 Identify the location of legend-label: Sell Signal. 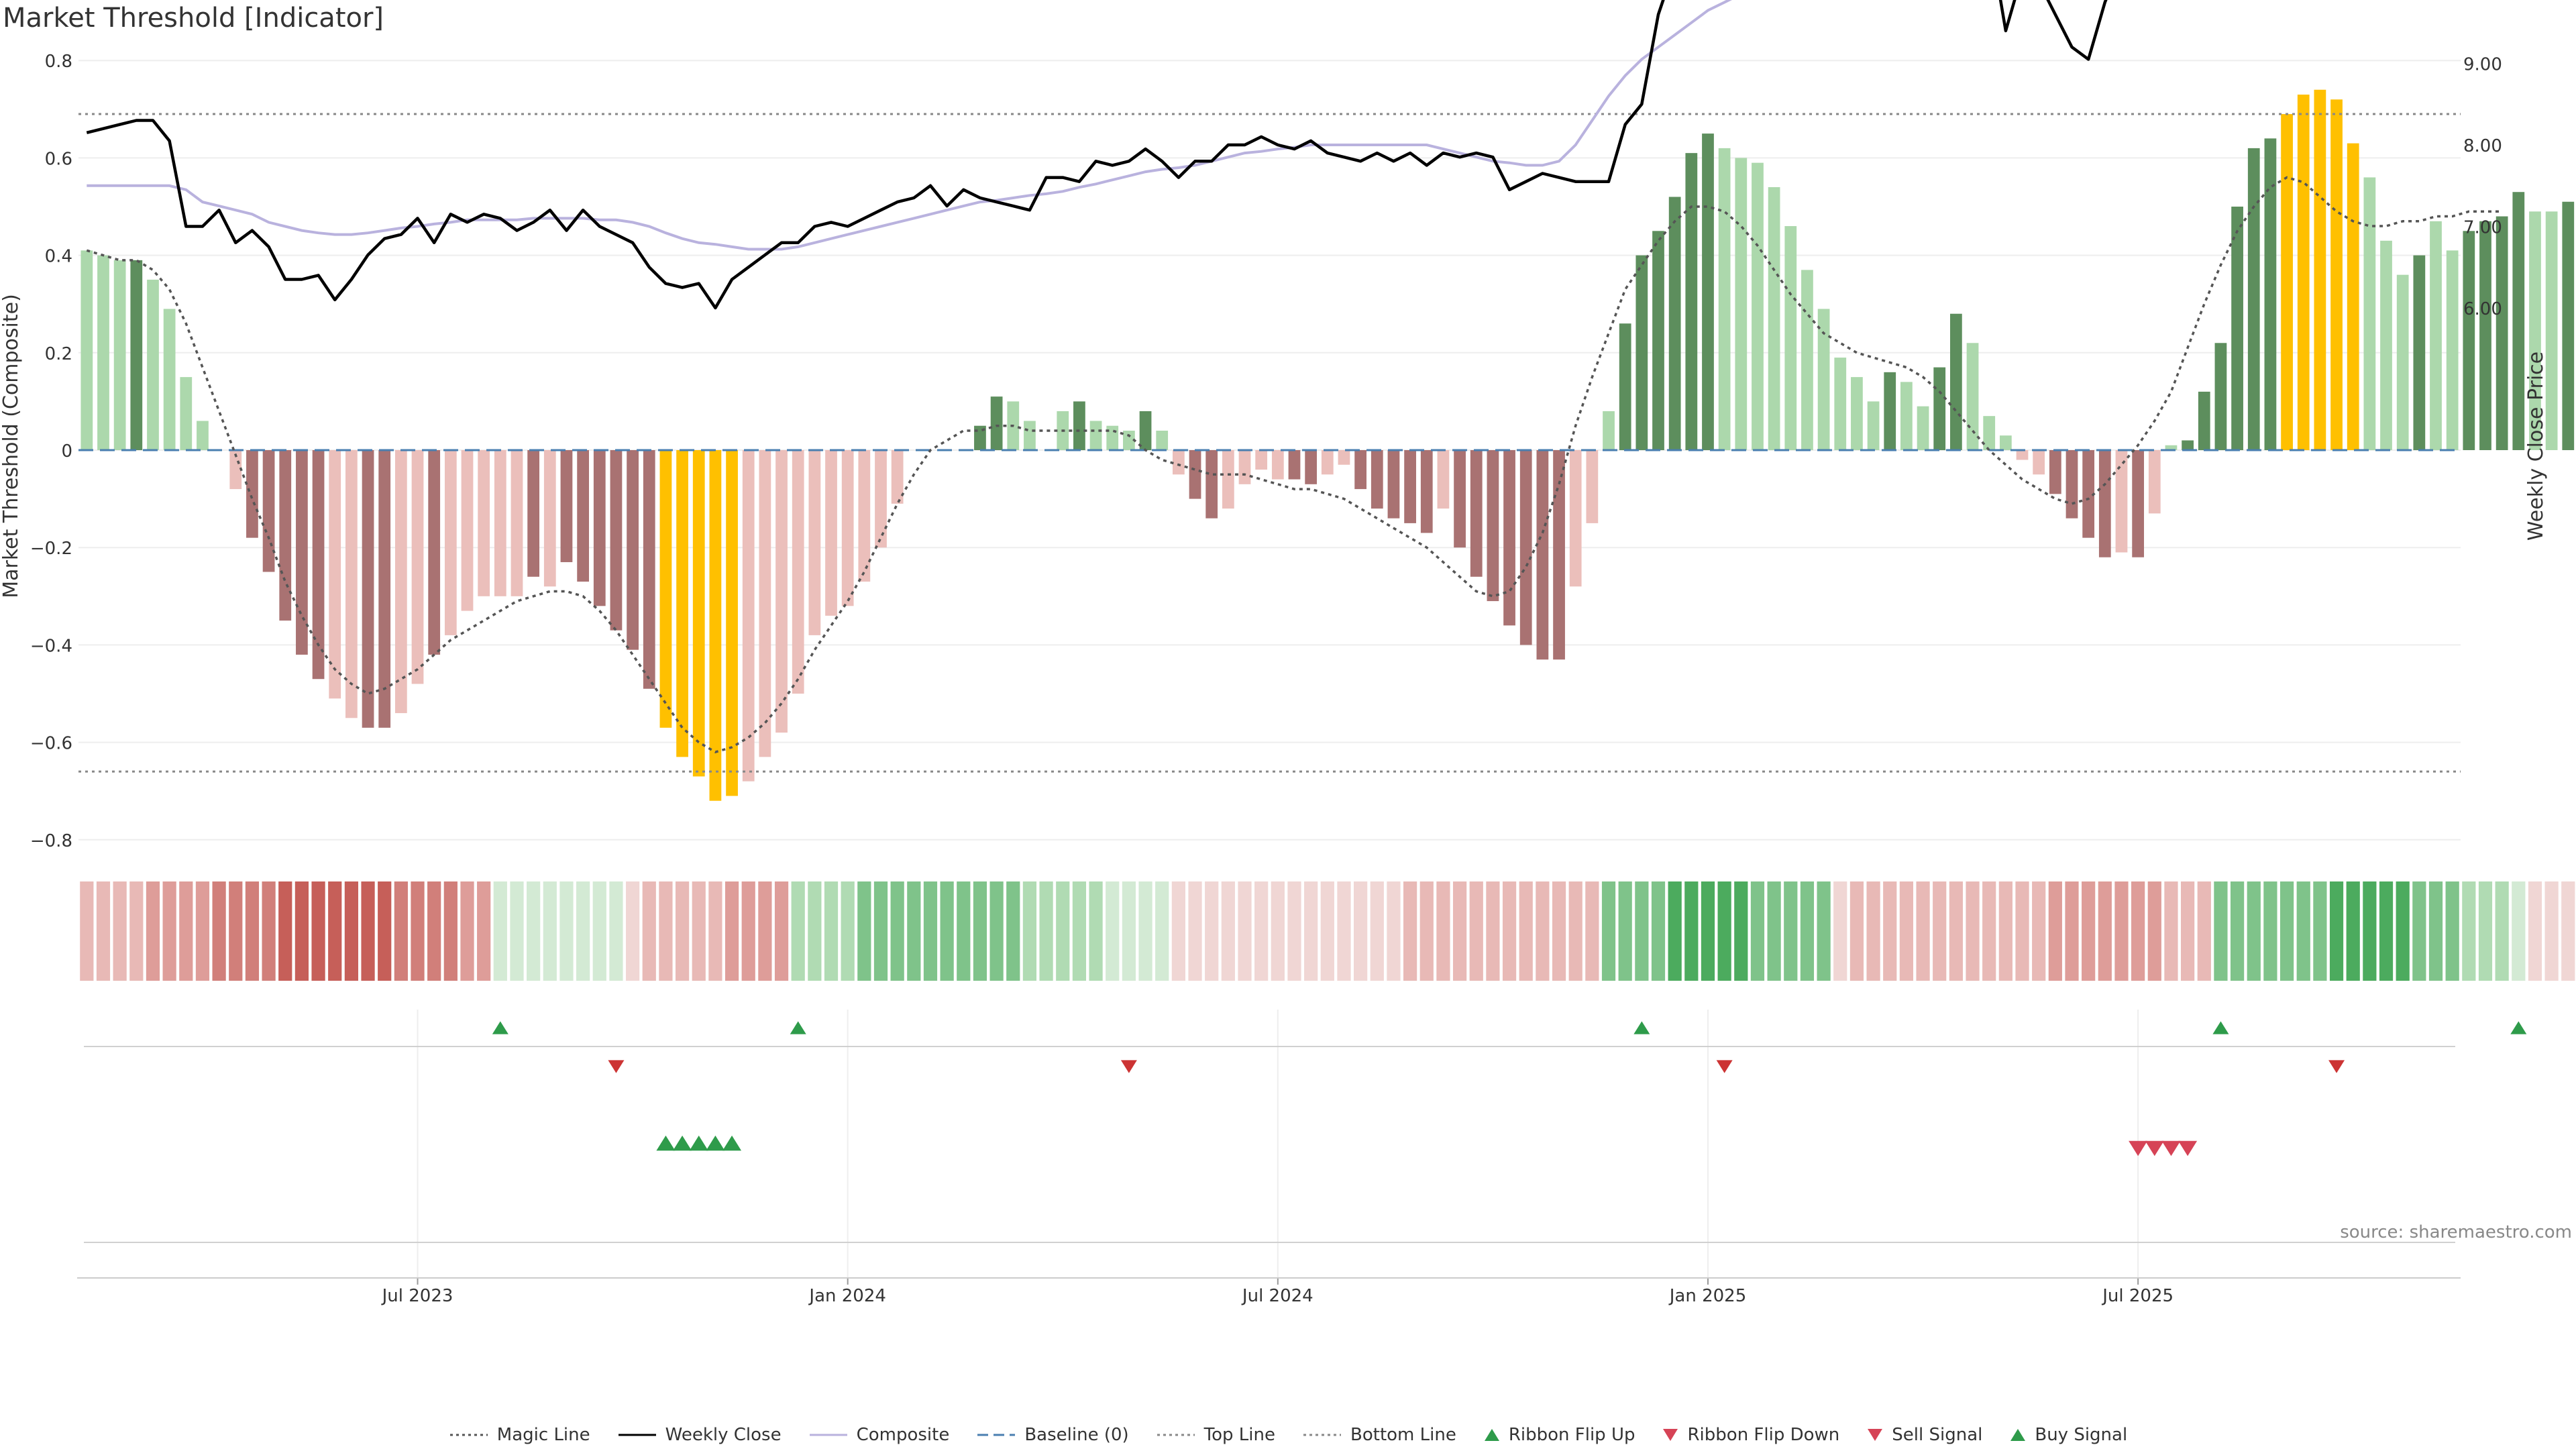
(1937, 1435).